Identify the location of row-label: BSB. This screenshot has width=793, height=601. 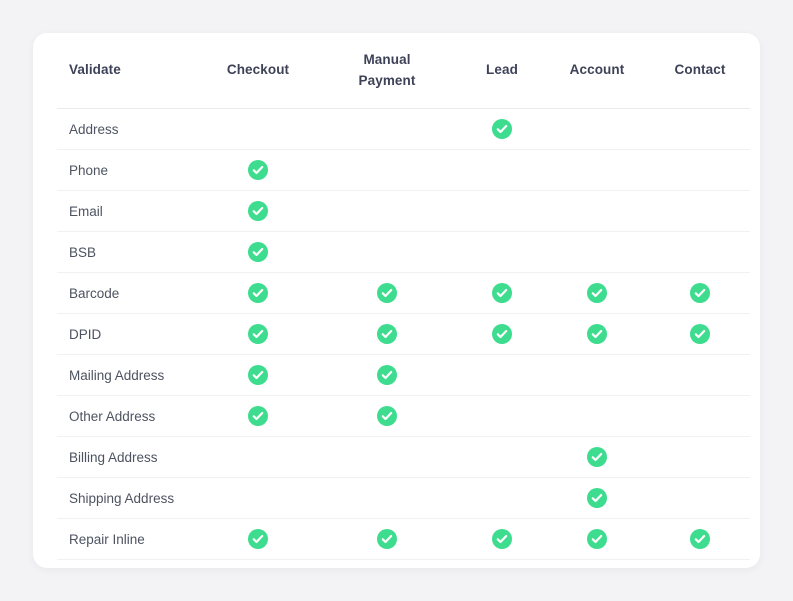
(83, 252).